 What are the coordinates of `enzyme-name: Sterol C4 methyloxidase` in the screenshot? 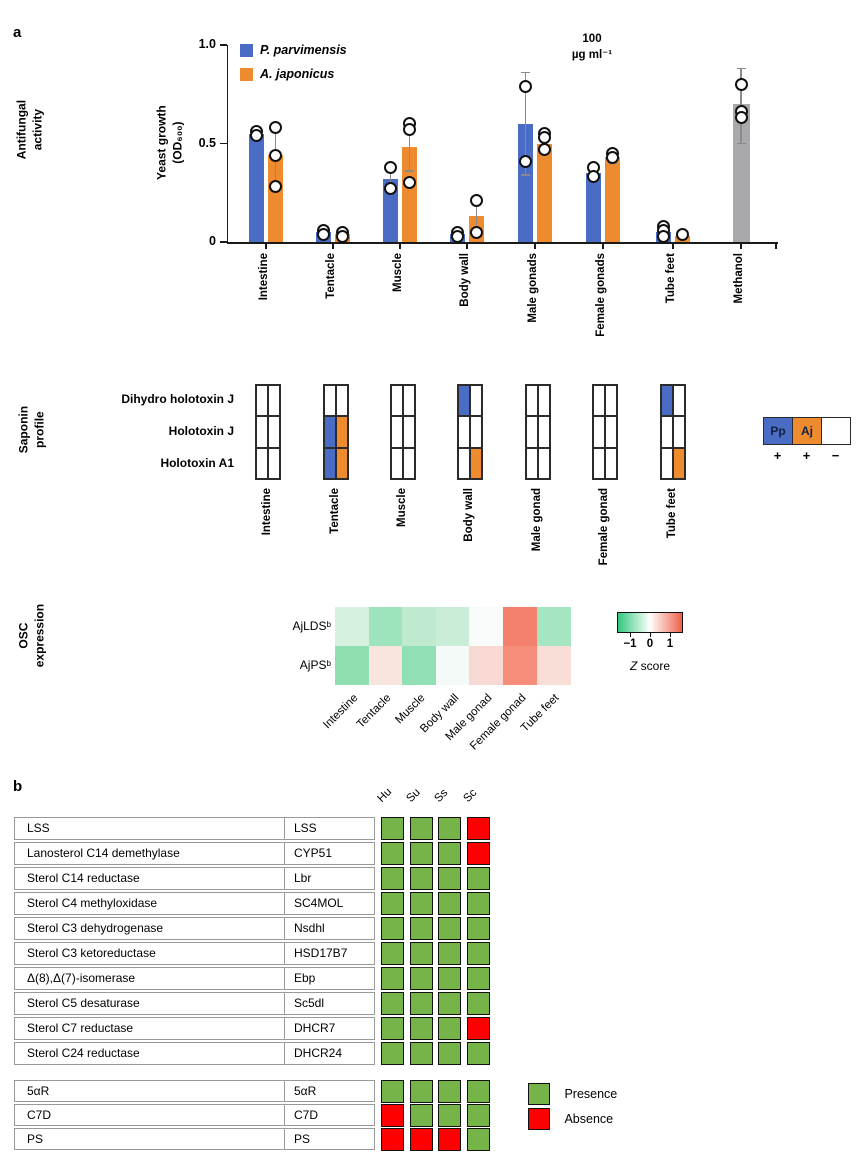 It's located at (150, 903).